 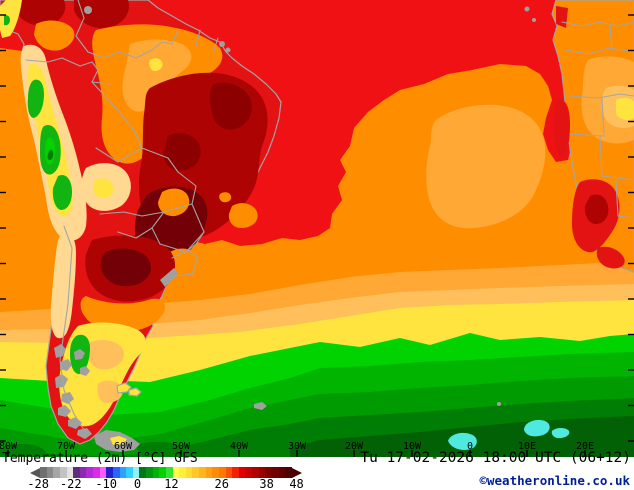 What do you see at coordinates (412, 446) in the screenshot?
I see `longitude-label: 10W` at bounding box center [412, 446].